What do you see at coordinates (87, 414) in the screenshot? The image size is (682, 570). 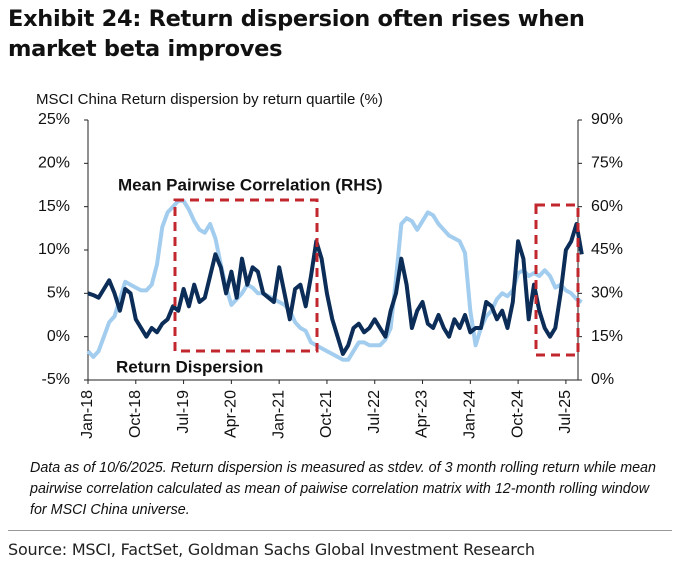 I see `x-tick-label: Jan-18` at bounding box center [87, 414].